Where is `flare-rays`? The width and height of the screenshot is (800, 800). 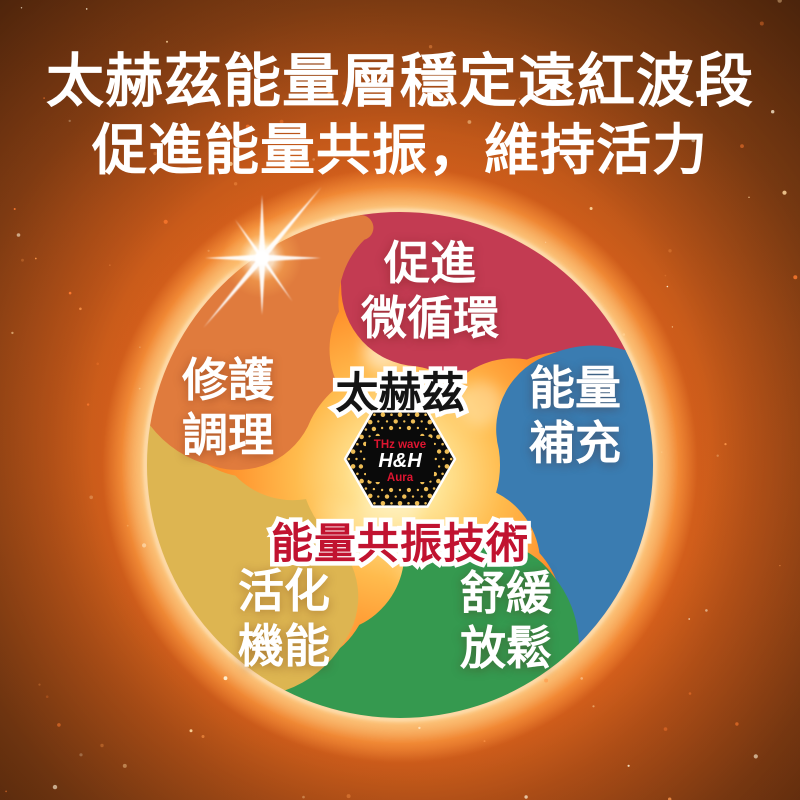 flare-rays is located at coordinates (262, 257).